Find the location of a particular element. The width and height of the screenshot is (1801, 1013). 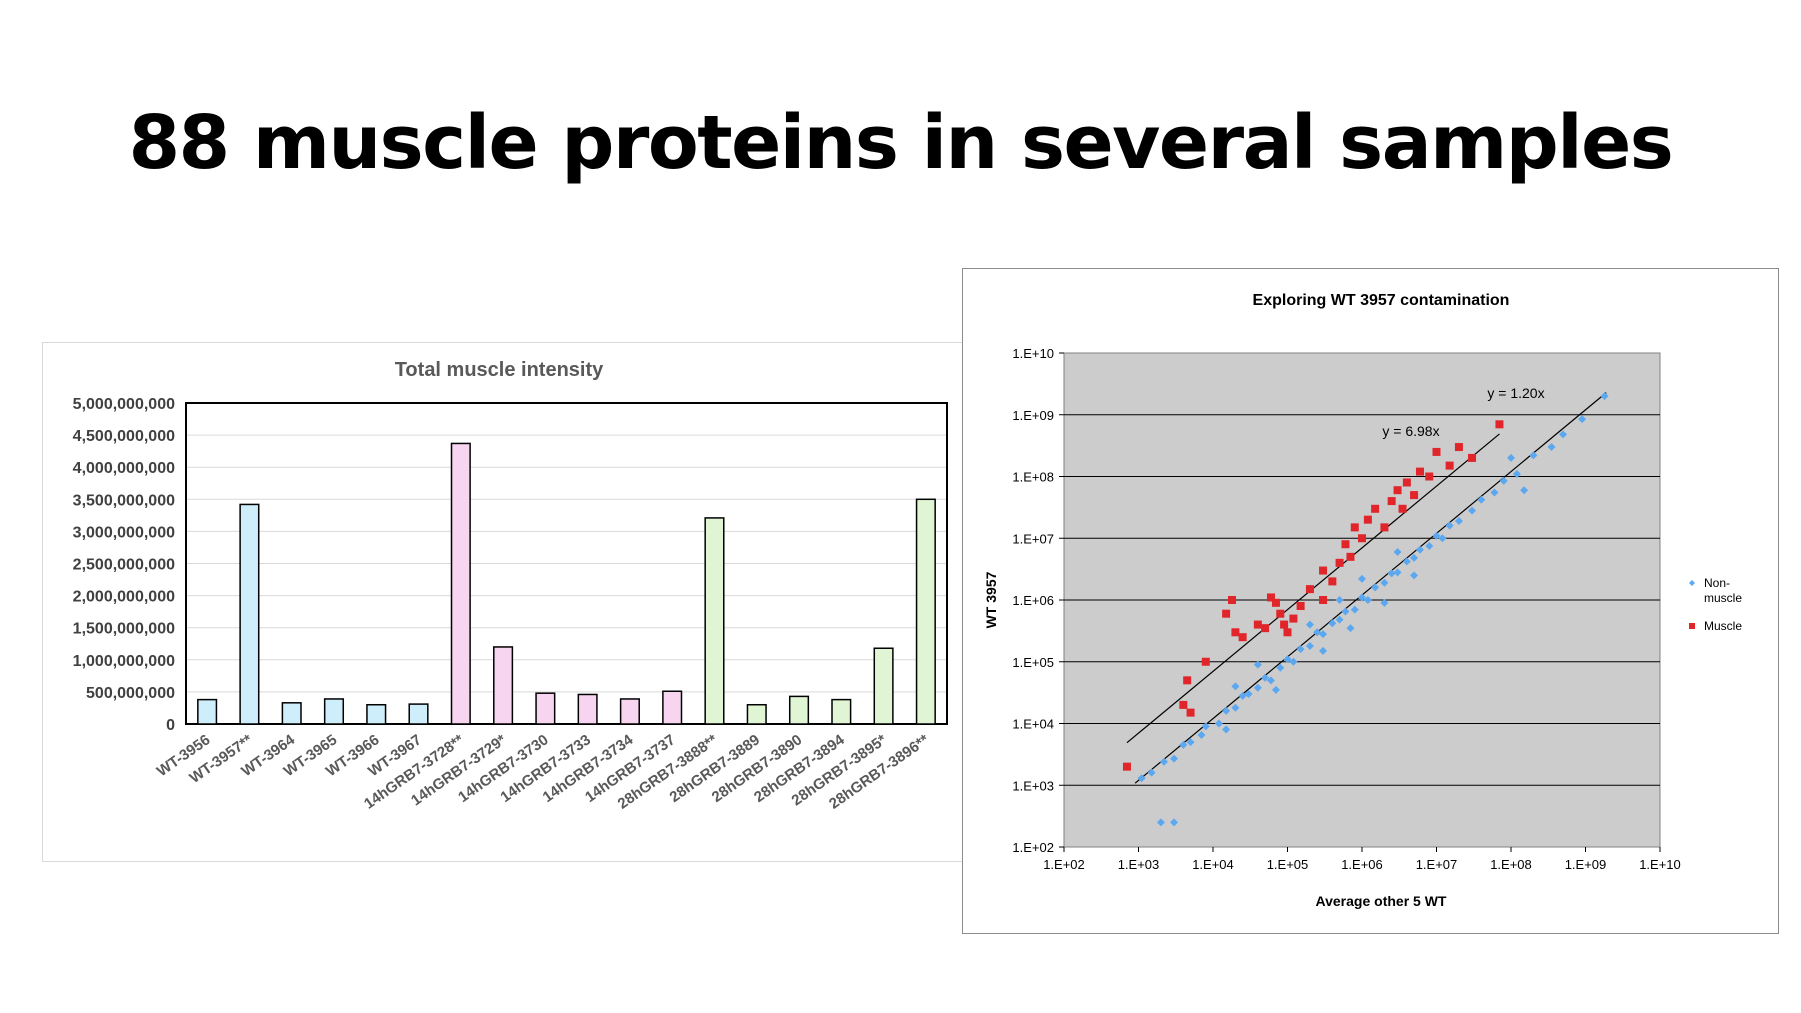

x-axis-label: Average other 5 WT is located at coordinates (1381, 901).